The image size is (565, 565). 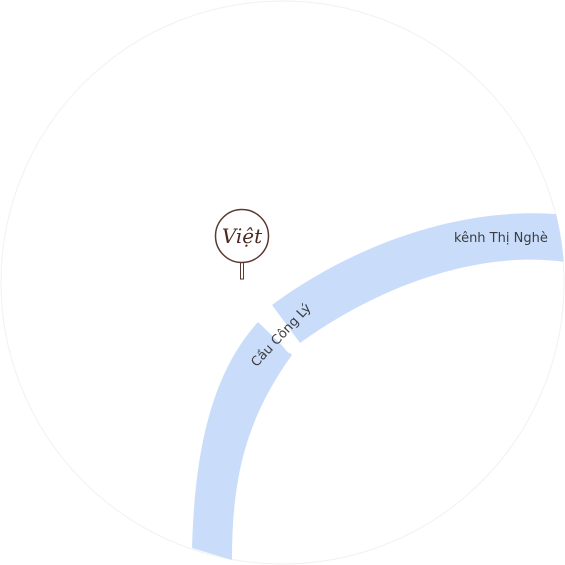 I want to click on viet-logo-pin-icon: Việt, so click(x=242, y=244).